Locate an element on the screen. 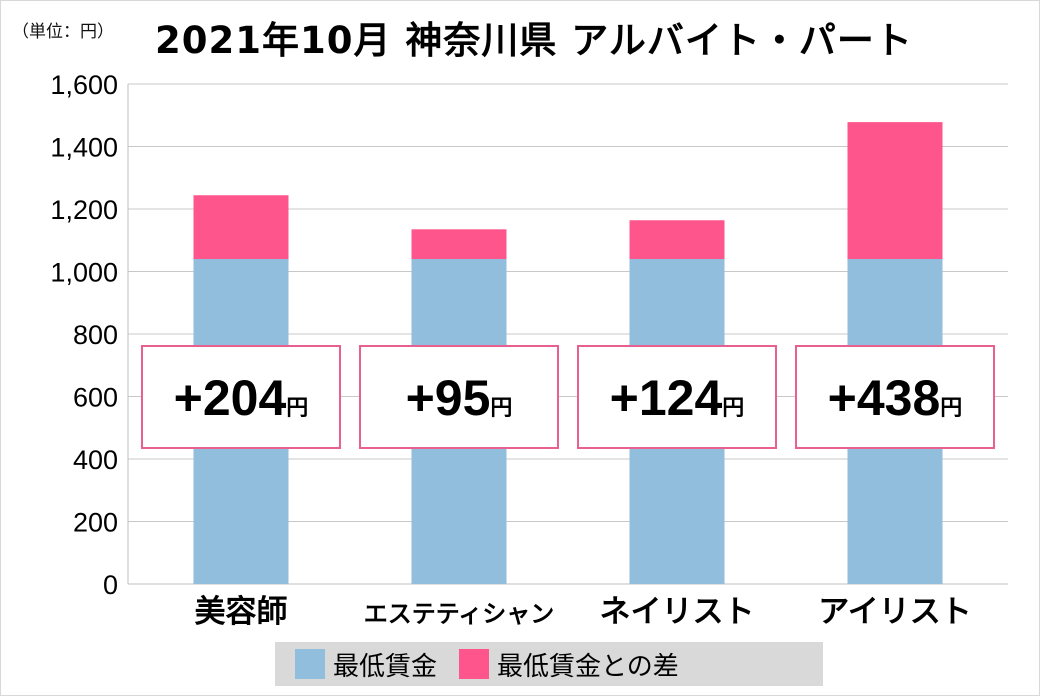 This screenshot has height=696, width=1040. legend: 最低賃金 最低賃金との差 is located at coordinates (549, 664).